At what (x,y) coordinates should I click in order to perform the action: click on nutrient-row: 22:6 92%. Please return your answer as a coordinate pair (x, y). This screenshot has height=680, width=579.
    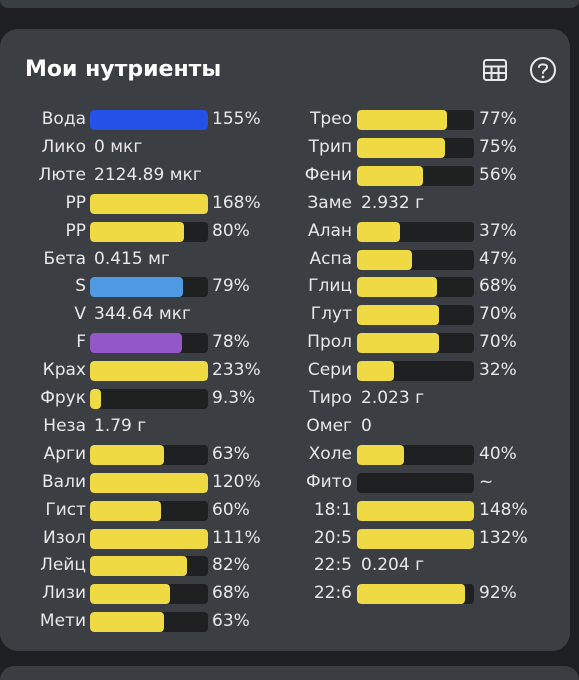
    Looking at the image, I should click on (289, 593).